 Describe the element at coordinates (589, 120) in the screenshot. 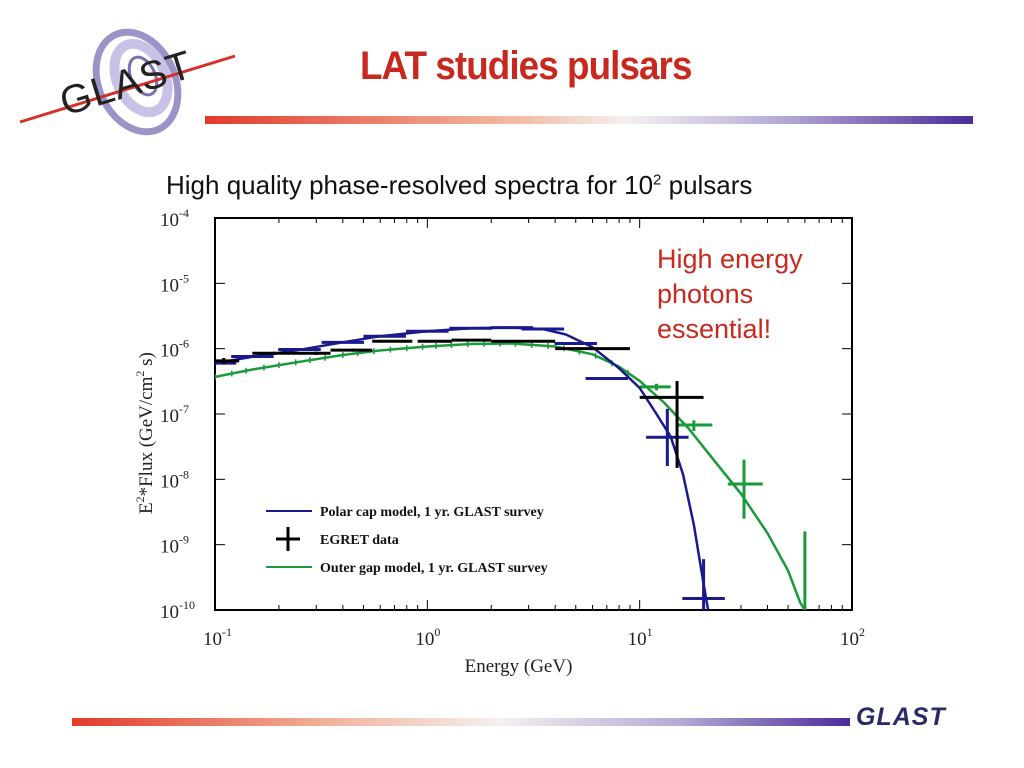

I see `header-divider` at that location.